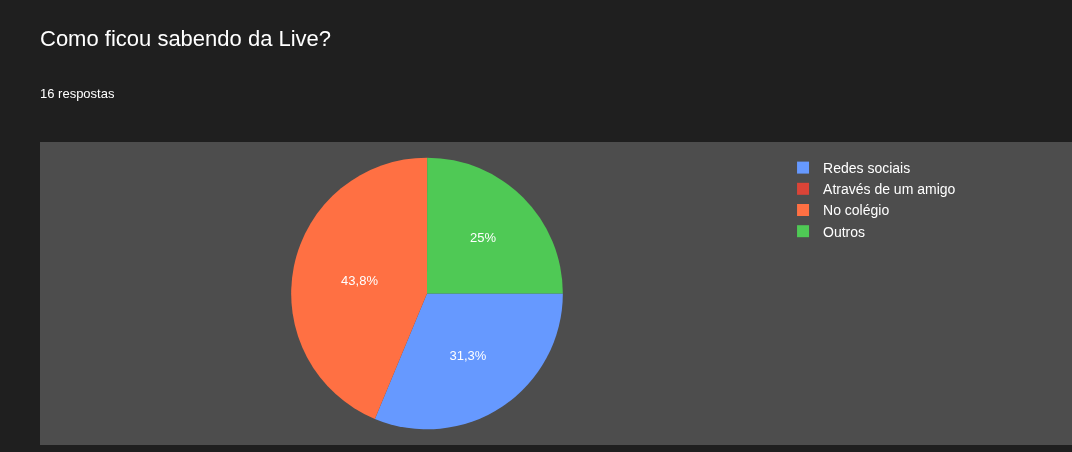  Describe the element at coordinates (889, 189) in the screenshot. I see `legend-label: Através de um amigo` at that location.